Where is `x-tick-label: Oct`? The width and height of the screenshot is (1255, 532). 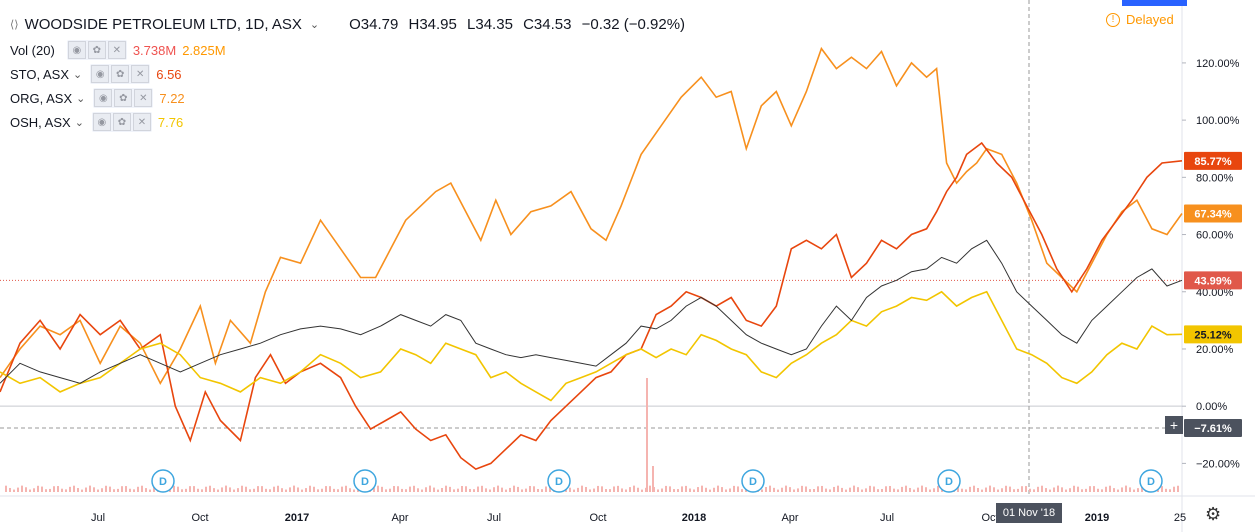 x-tick-label: Oct is located at coordinates (199, 518).